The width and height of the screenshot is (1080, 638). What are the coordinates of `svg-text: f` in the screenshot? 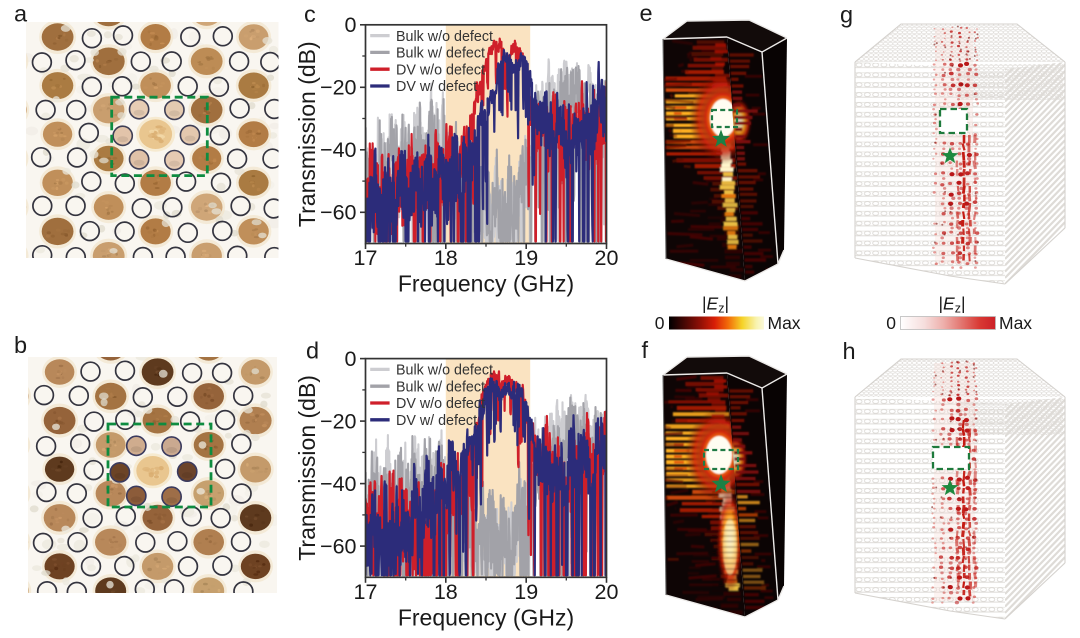 It's located at (645, 350).